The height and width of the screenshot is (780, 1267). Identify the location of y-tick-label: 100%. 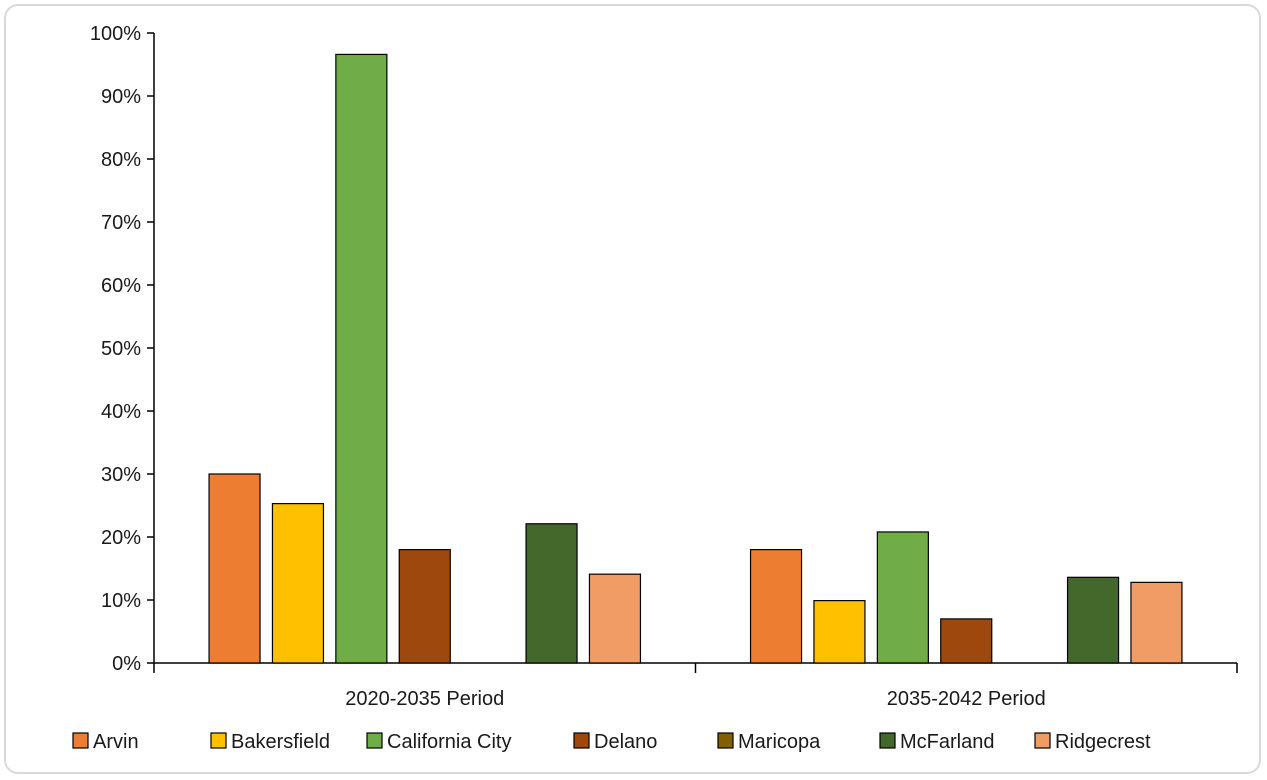
(115, 34).